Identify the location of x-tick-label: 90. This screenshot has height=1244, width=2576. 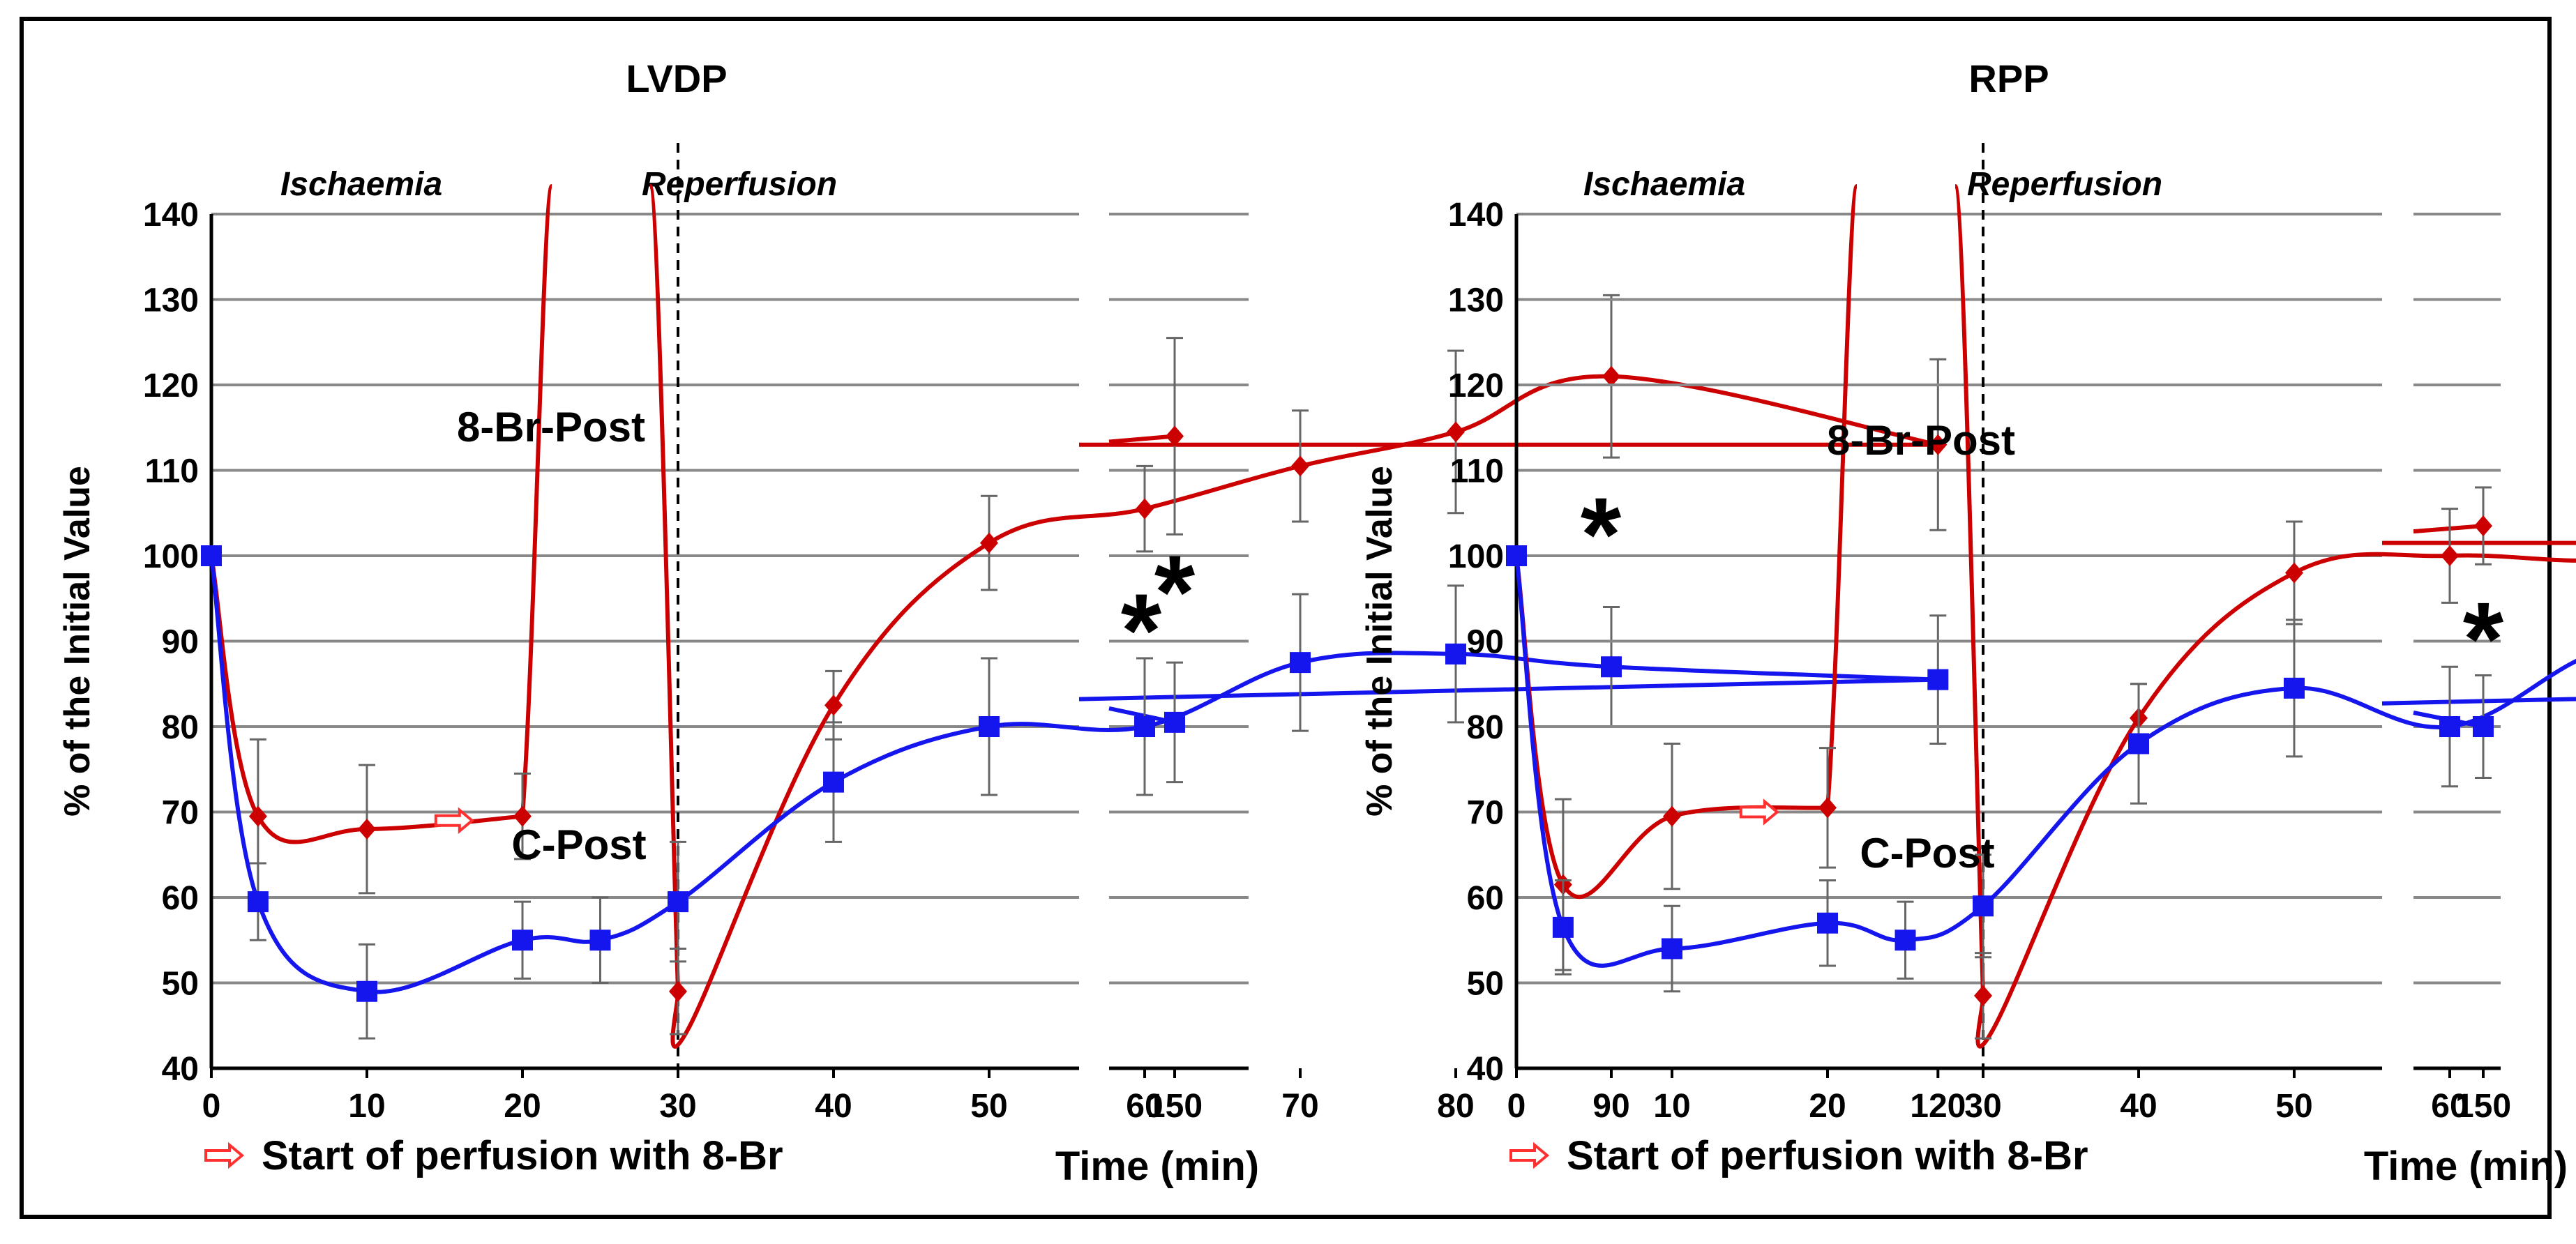
(1610, 1107).